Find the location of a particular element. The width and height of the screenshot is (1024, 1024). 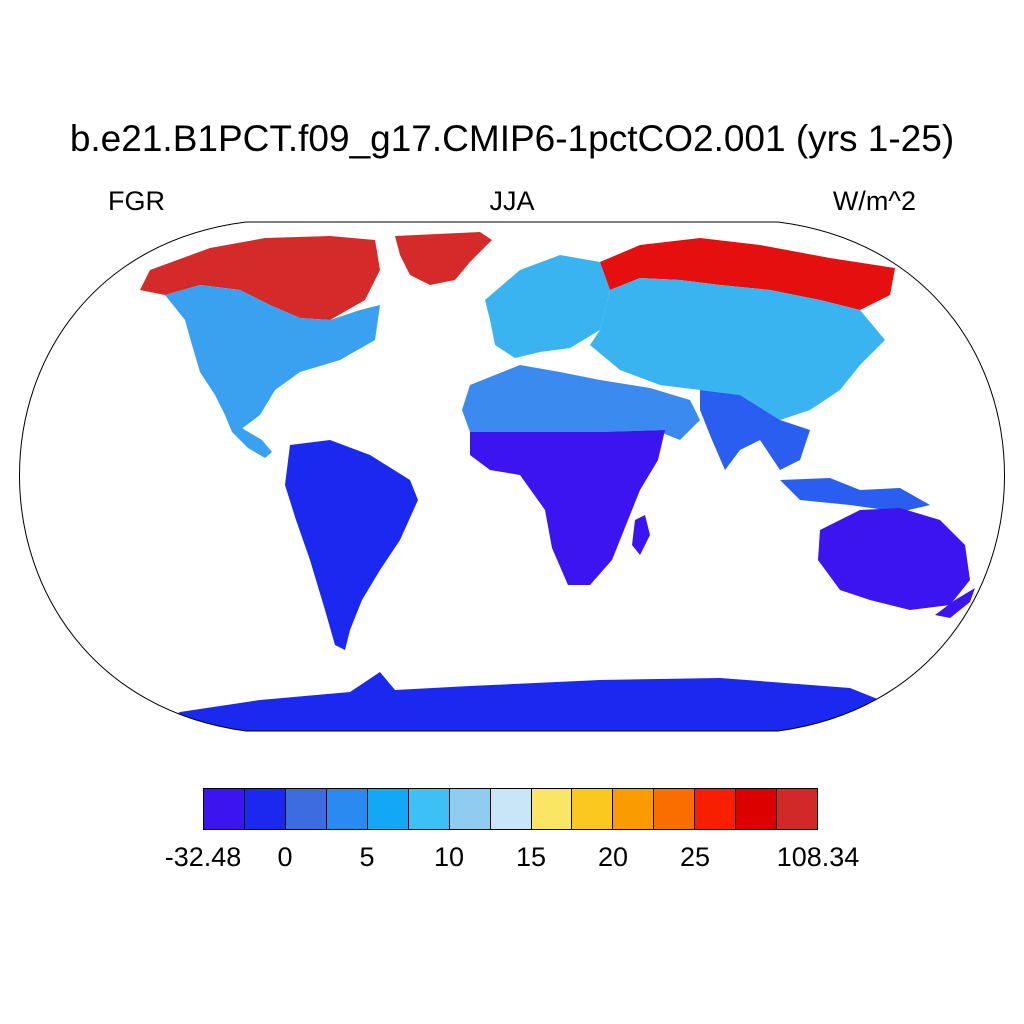

region-asia is located at coordinates (737, 349).